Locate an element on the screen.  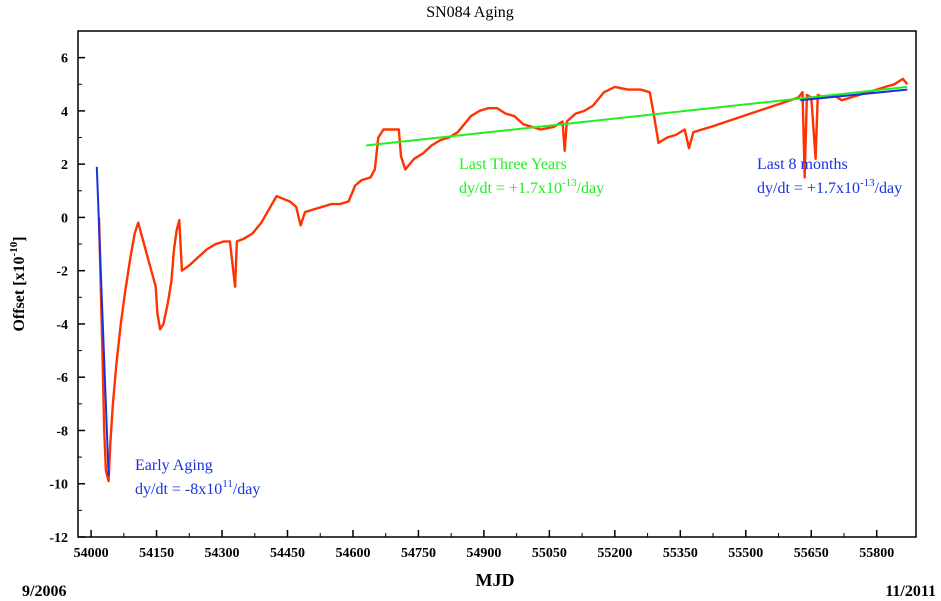
y-tick-label: 6 is located at coordinates (64, 59).